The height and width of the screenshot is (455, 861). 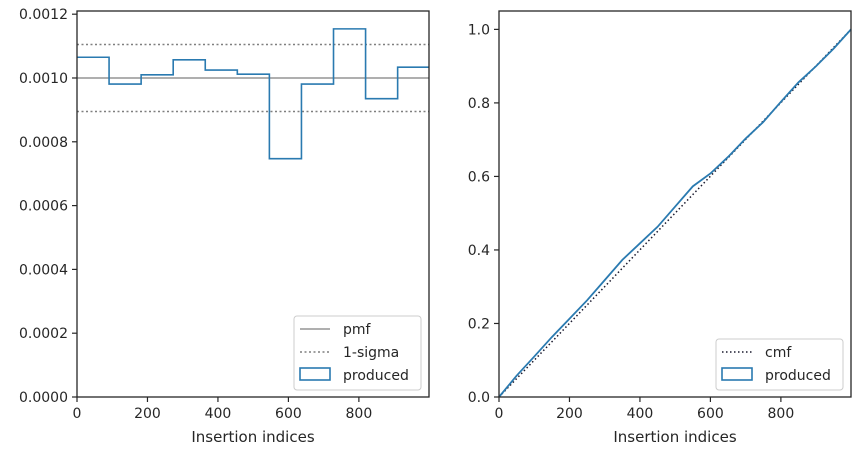 I want to click on right-ytick-label: 0.0, so click(x=479, y=398).